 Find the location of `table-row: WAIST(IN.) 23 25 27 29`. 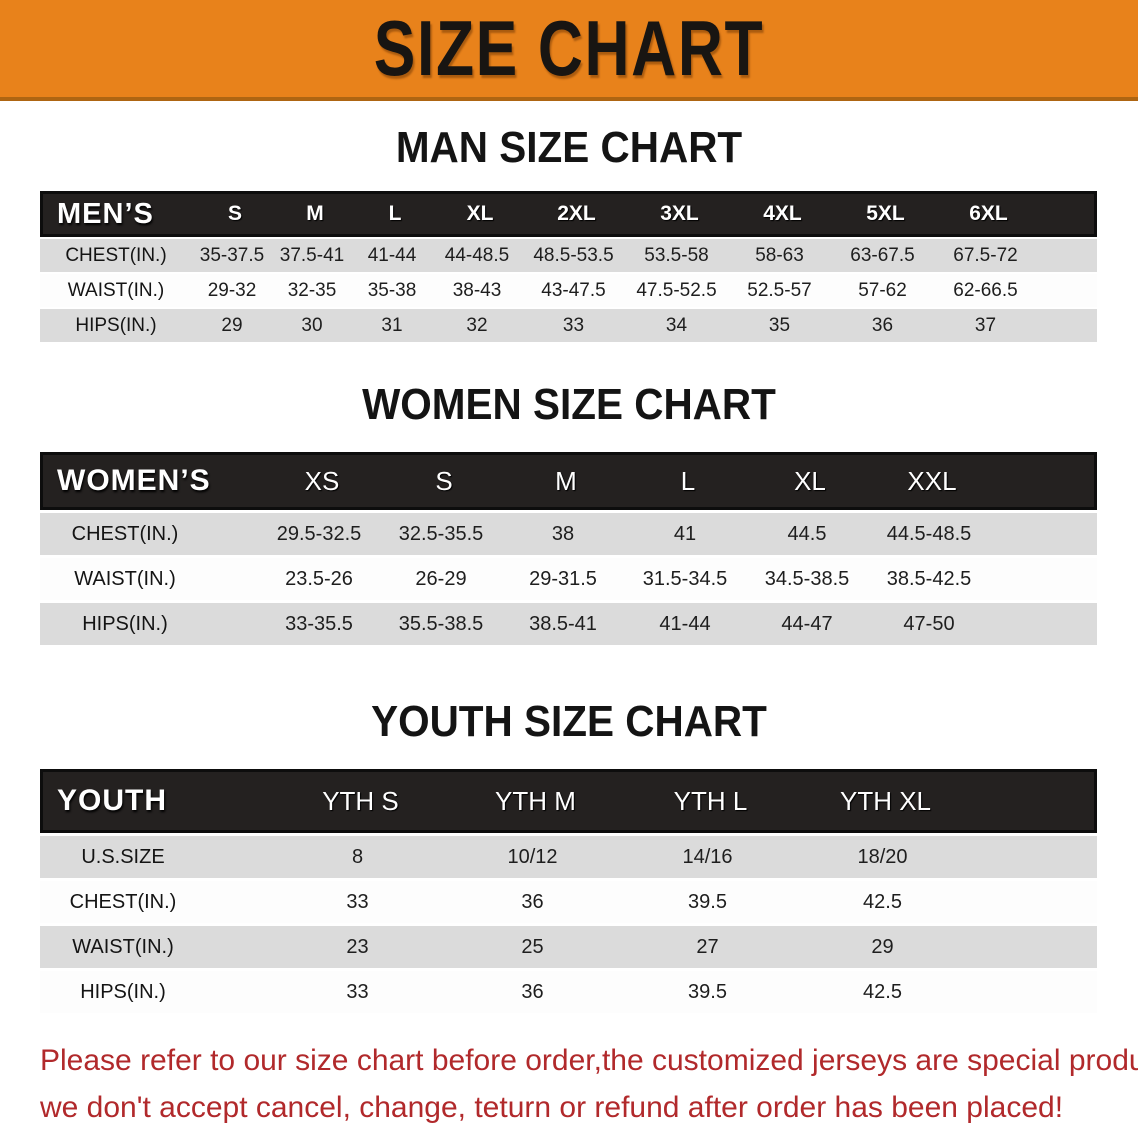

table-row: WAIST(IN.) 23 25 27 29 is located at coordinates (568, 947).